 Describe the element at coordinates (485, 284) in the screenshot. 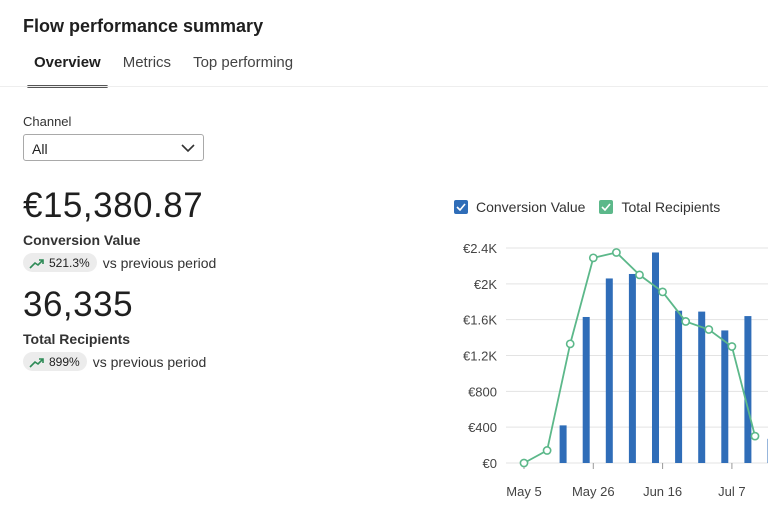

I see `y-tick-label: €2K` at that location.